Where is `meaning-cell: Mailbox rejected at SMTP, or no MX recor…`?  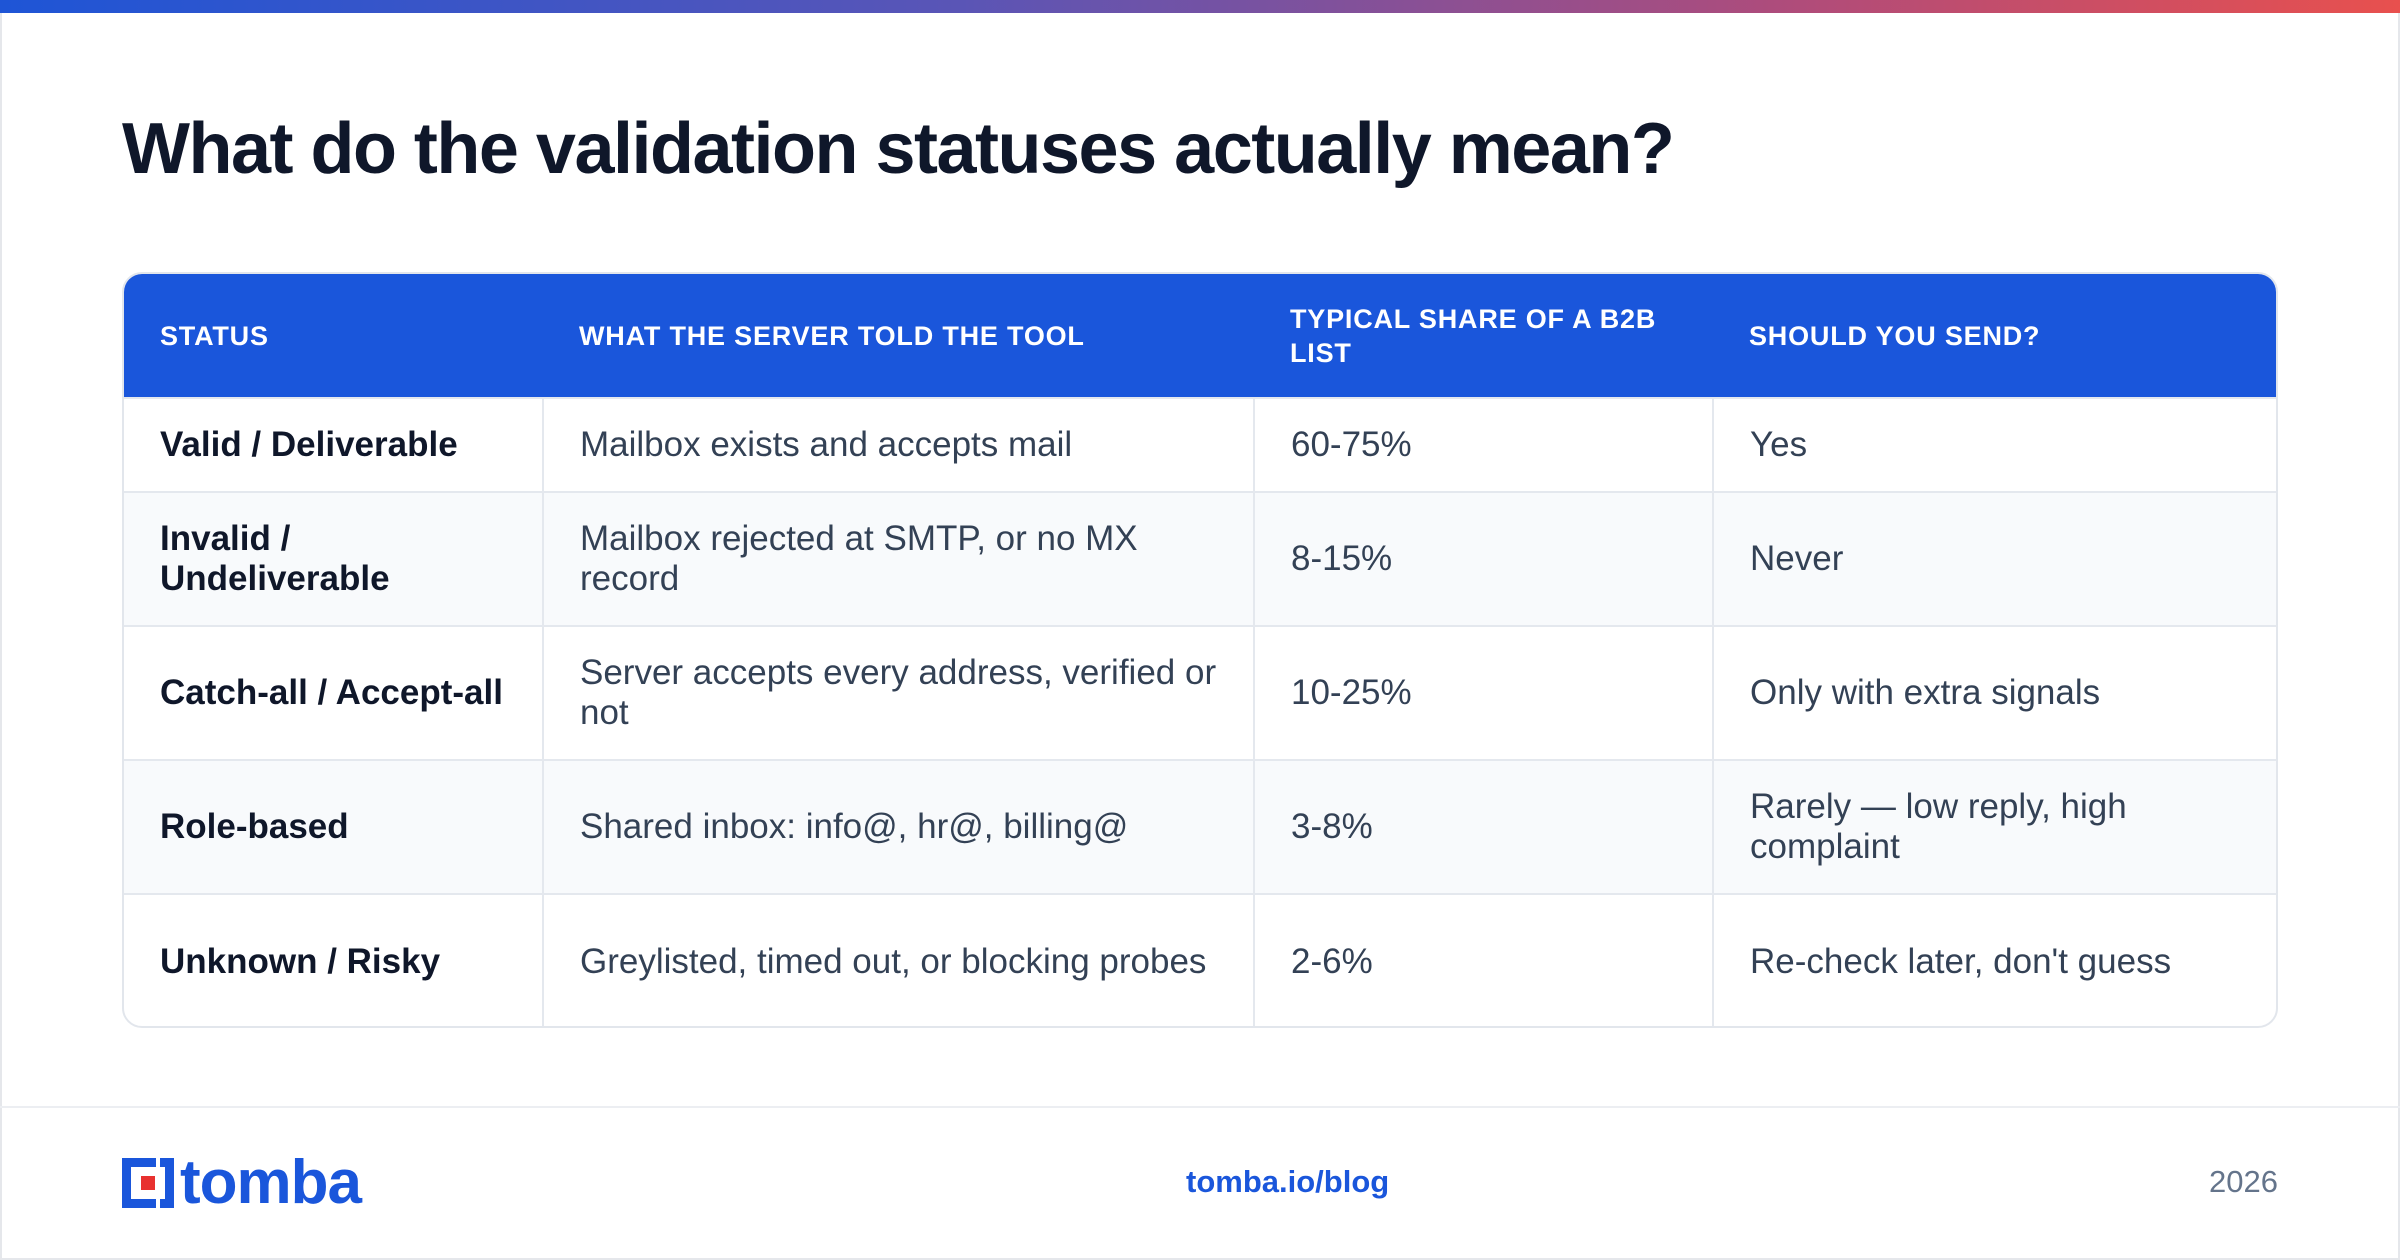
meaning-cell: Mailbox rejected at SMTP, or no MX recor… is located at coordinates (898, 558).